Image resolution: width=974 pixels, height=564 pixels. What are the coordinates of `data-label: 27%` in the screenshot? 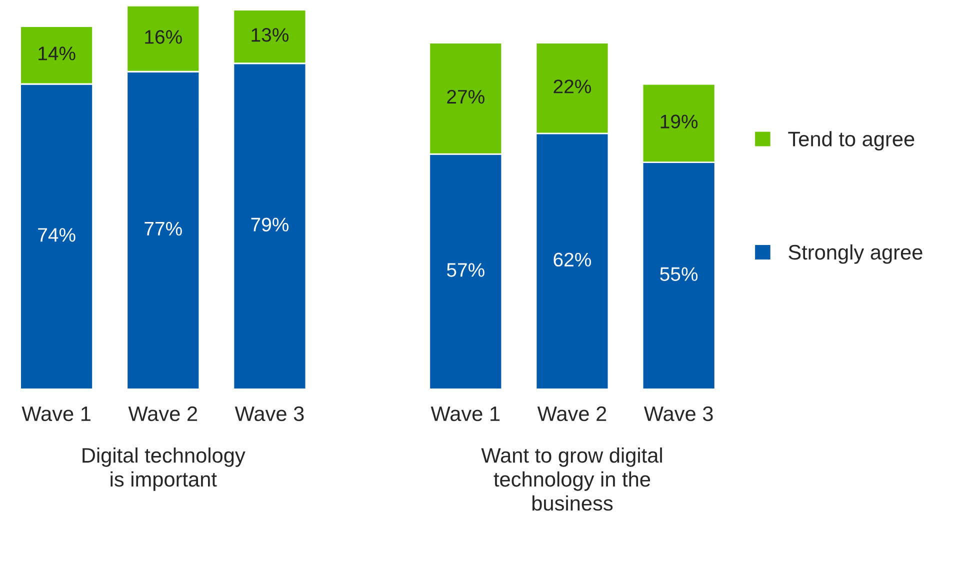 It's located at (465, 97).